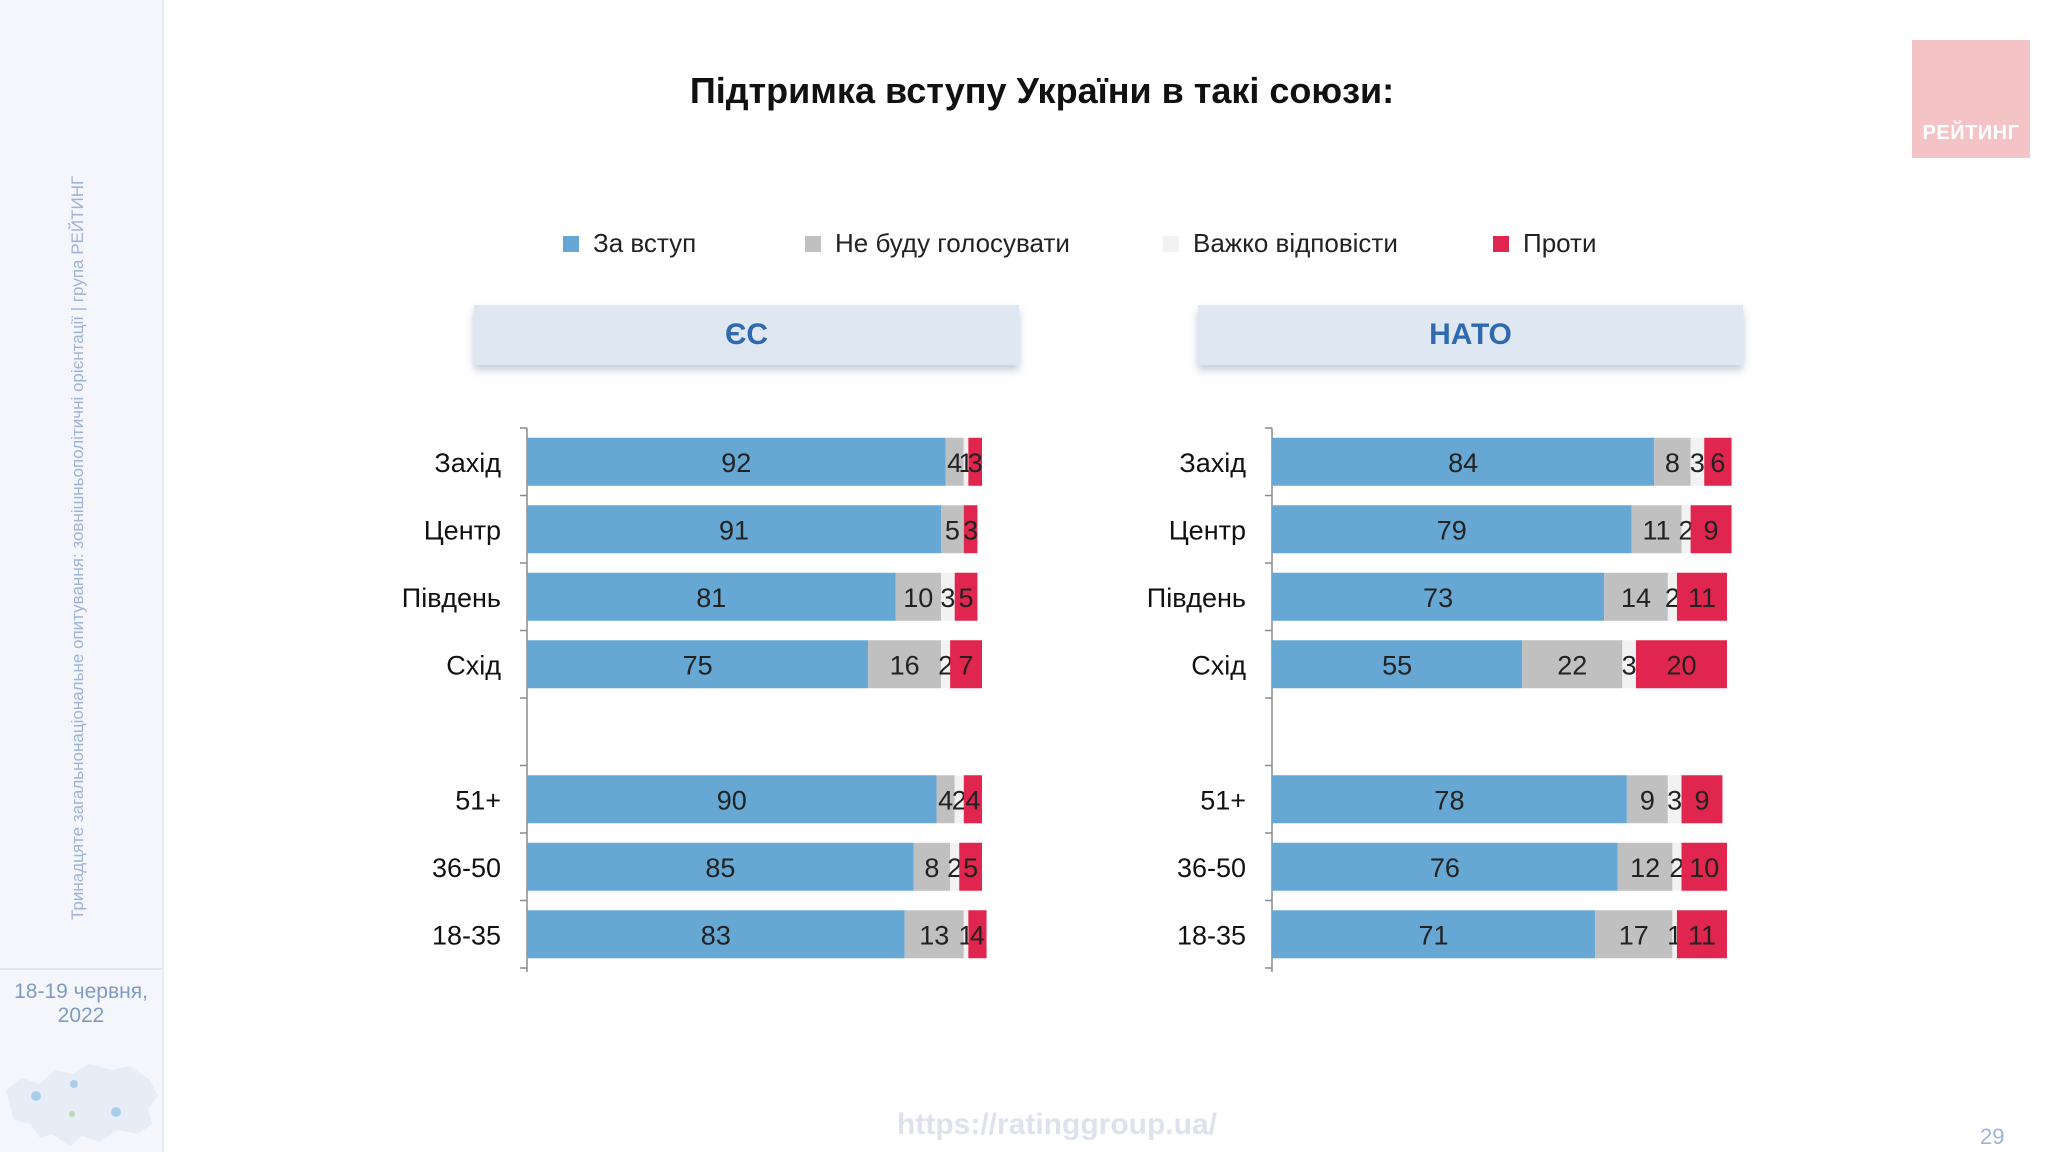  I want to click on data-label: 8, so click(1672, 463).